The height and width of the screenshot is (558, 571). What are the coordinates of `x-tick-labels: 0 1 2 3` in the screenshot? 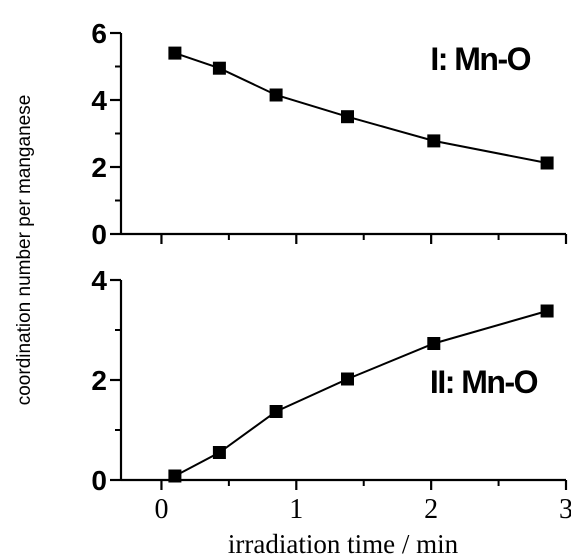 It's located at (362, 509).